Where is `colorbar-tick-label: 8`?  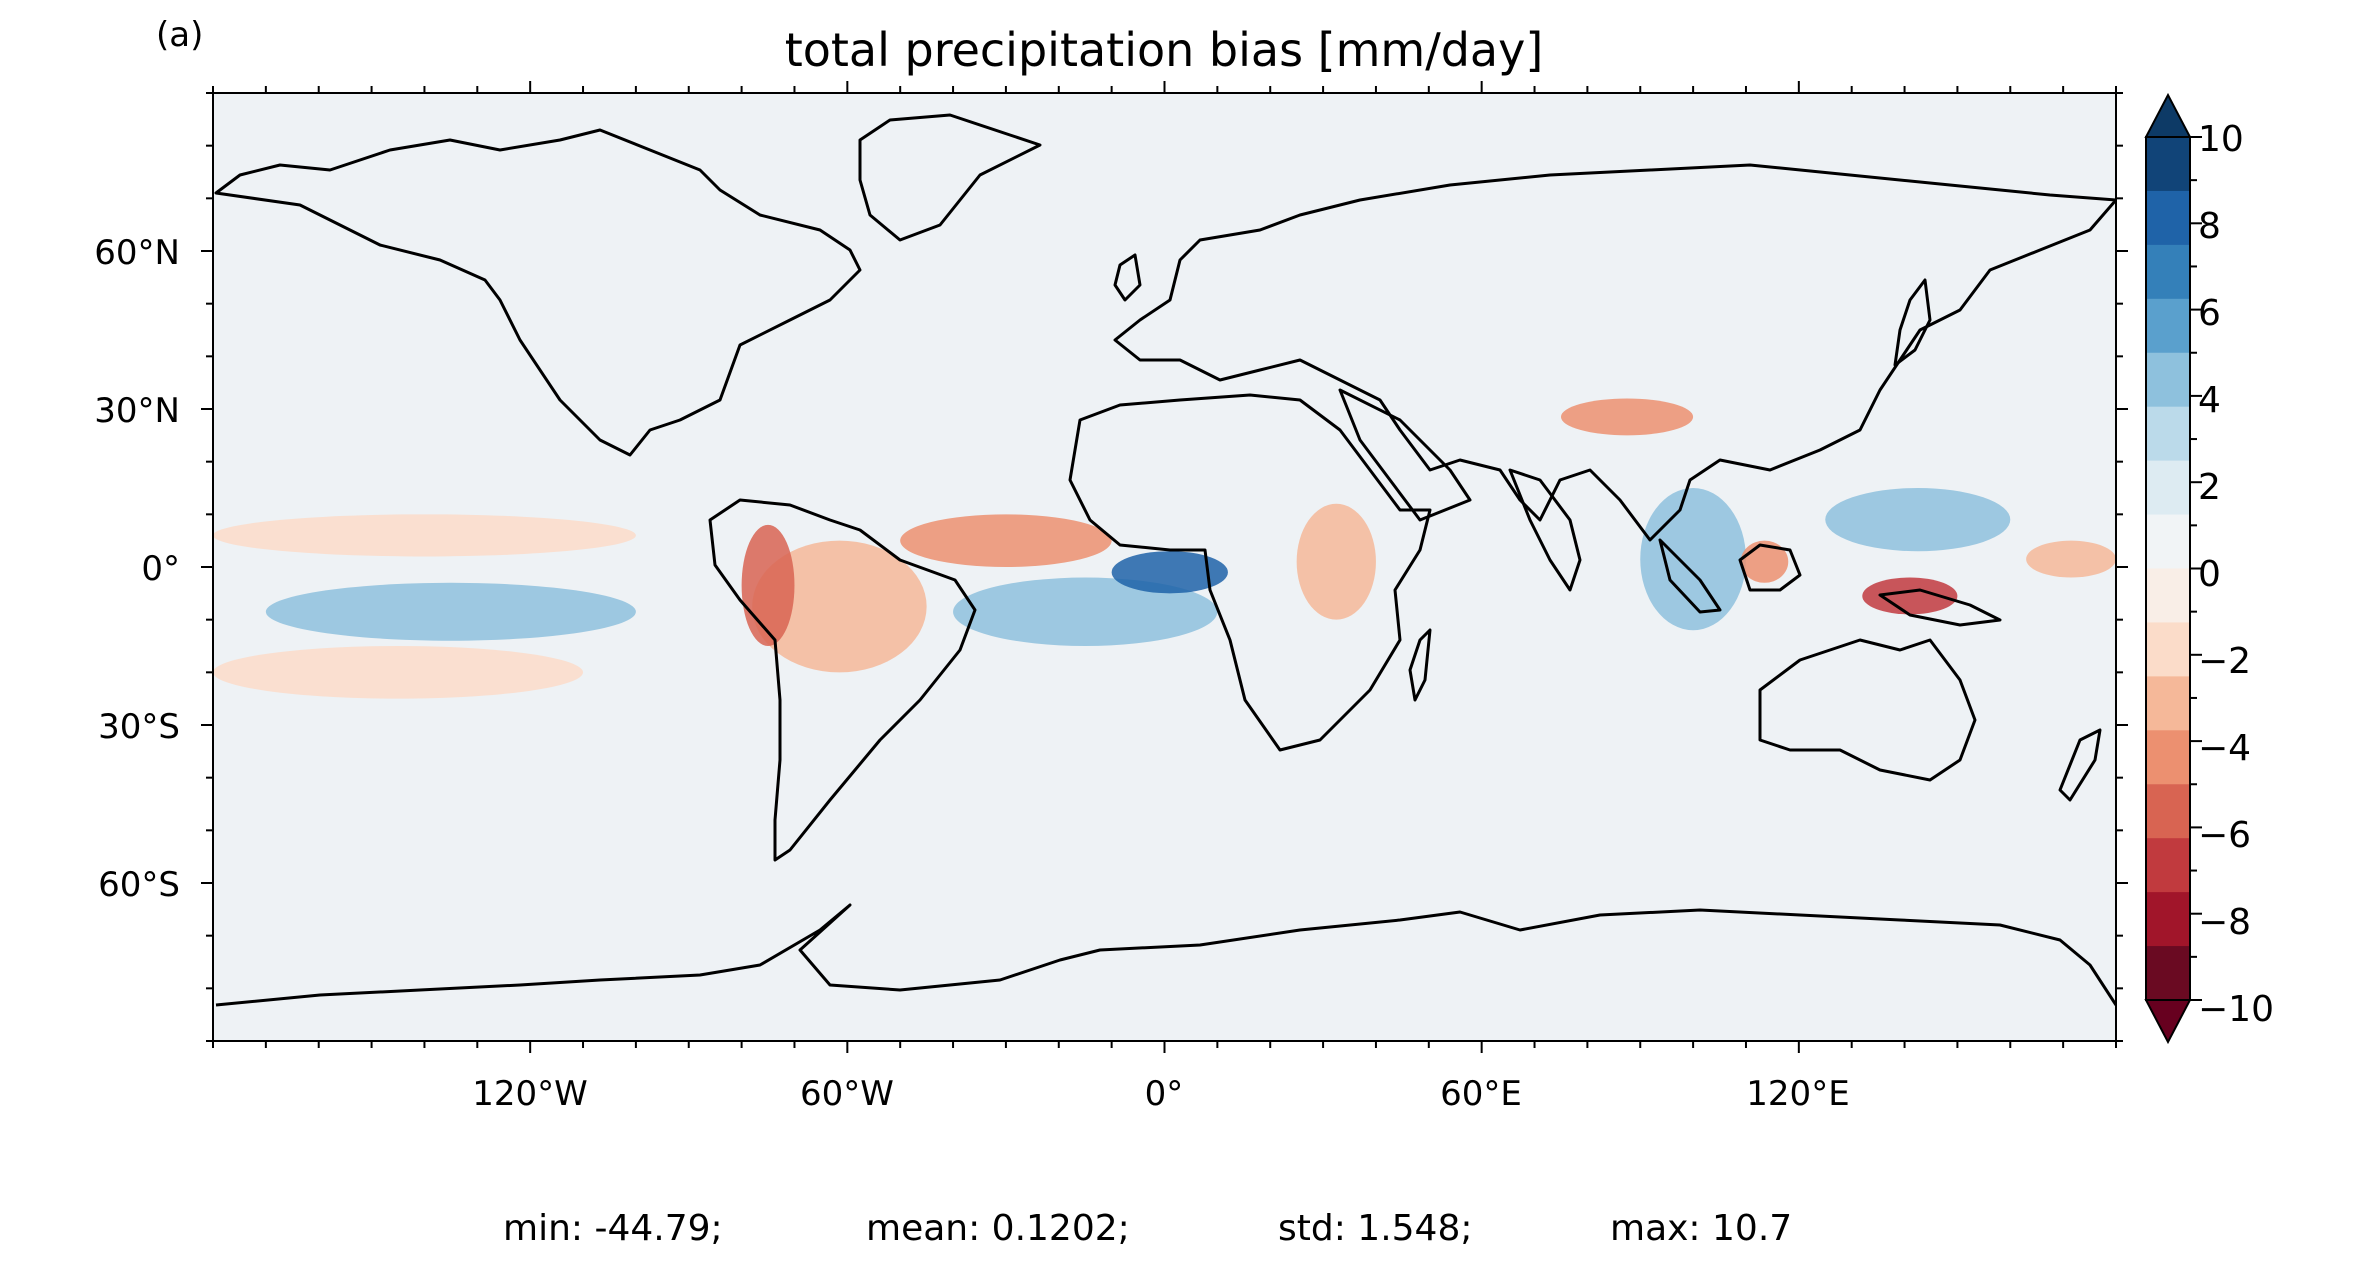
colorbar-tick-label: 8 is located at coordinates (2209, 226).